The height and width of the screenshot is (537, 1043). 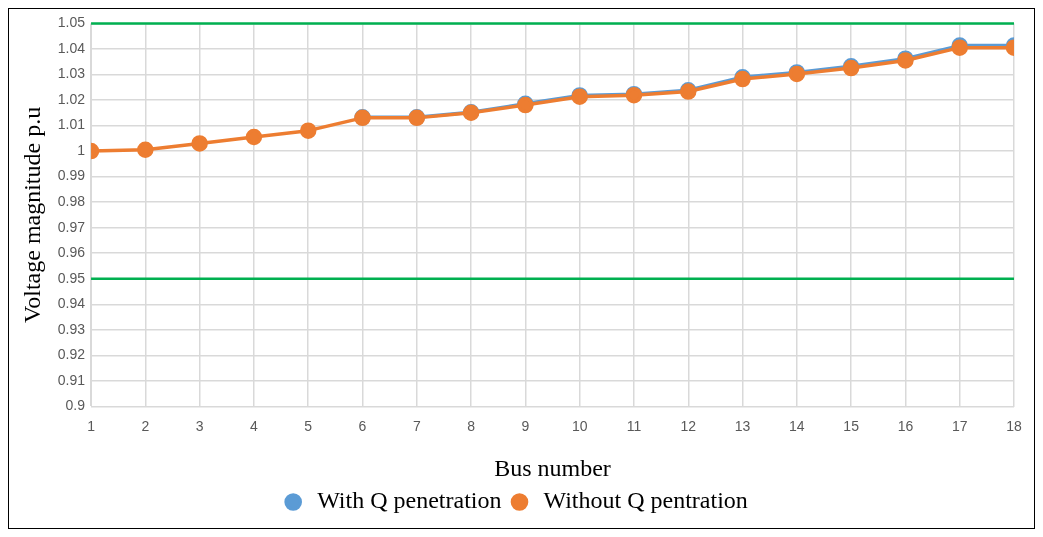 I want to click on y-tick-label: 0.92, so click(x=71, y=354).